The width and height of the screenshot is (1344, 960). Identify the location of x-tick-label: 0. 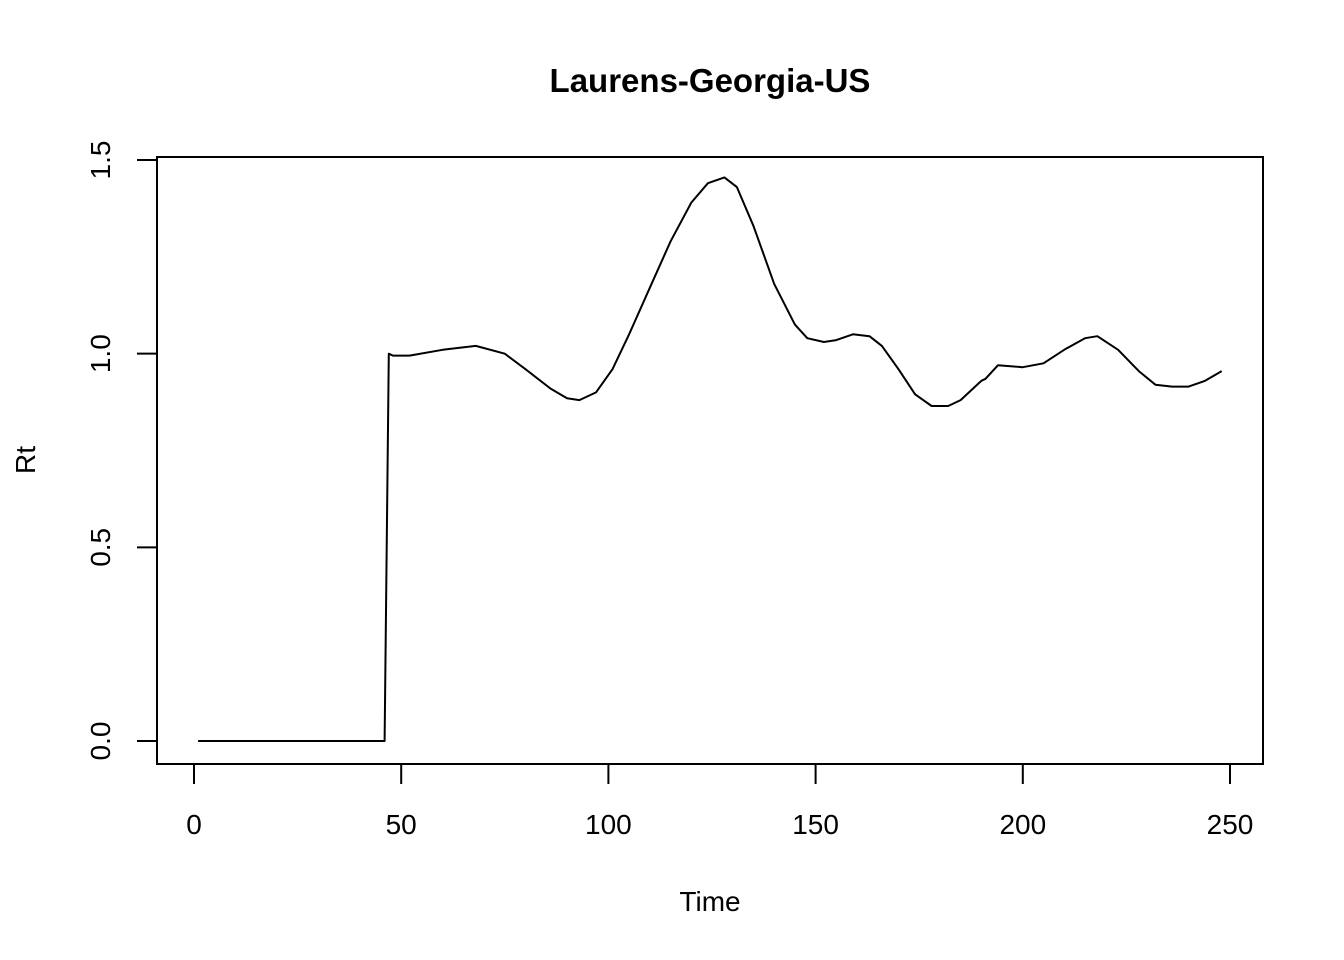
(194, 824).